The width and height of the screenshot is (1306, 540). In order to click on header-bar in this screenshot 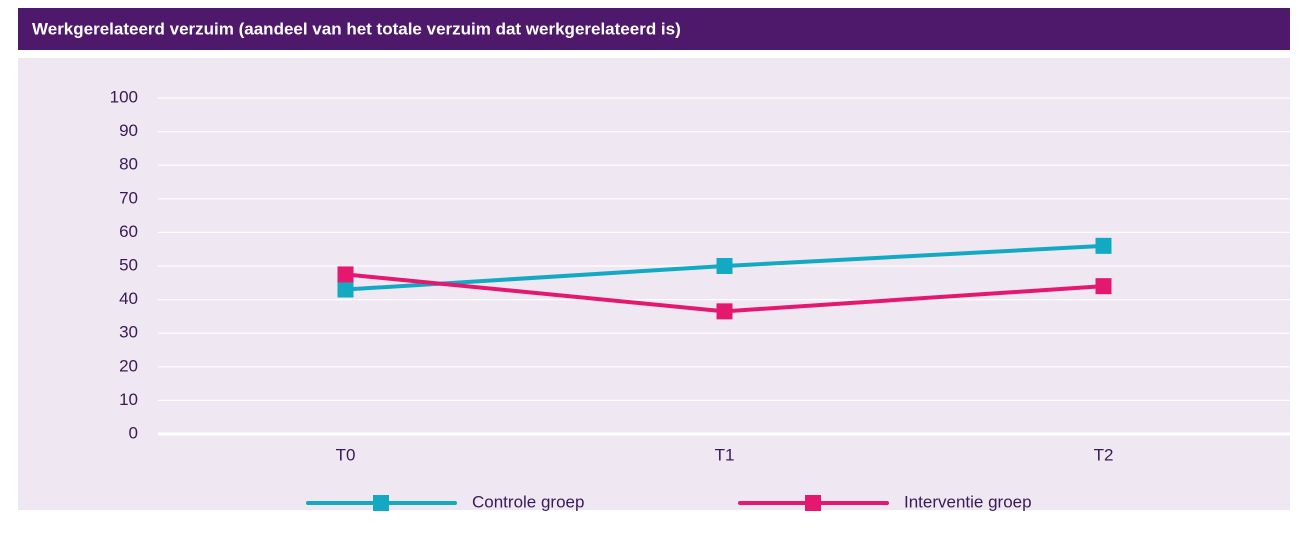, I will do `click(654, 29)`.